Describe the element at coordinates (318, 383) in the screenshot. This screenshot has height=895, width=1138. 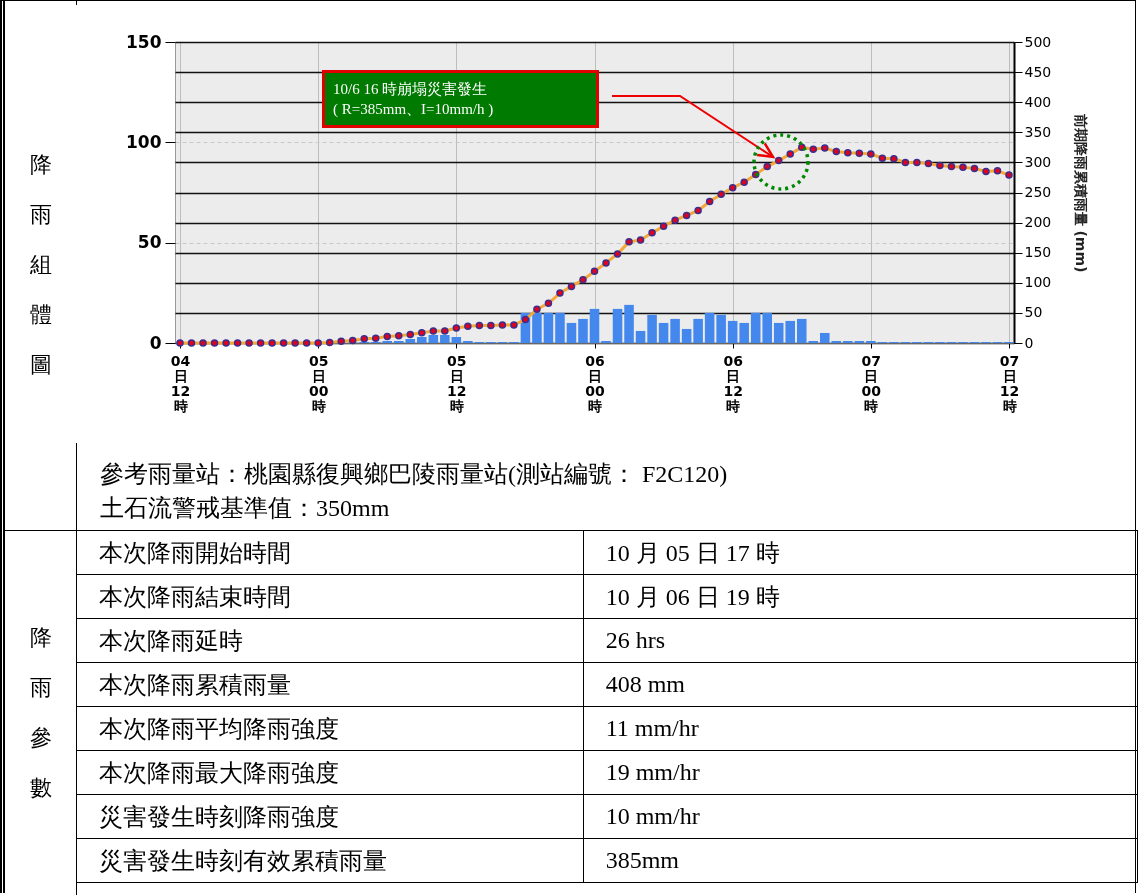
I see `x-tick-label: 05 日 00 時` at that location.